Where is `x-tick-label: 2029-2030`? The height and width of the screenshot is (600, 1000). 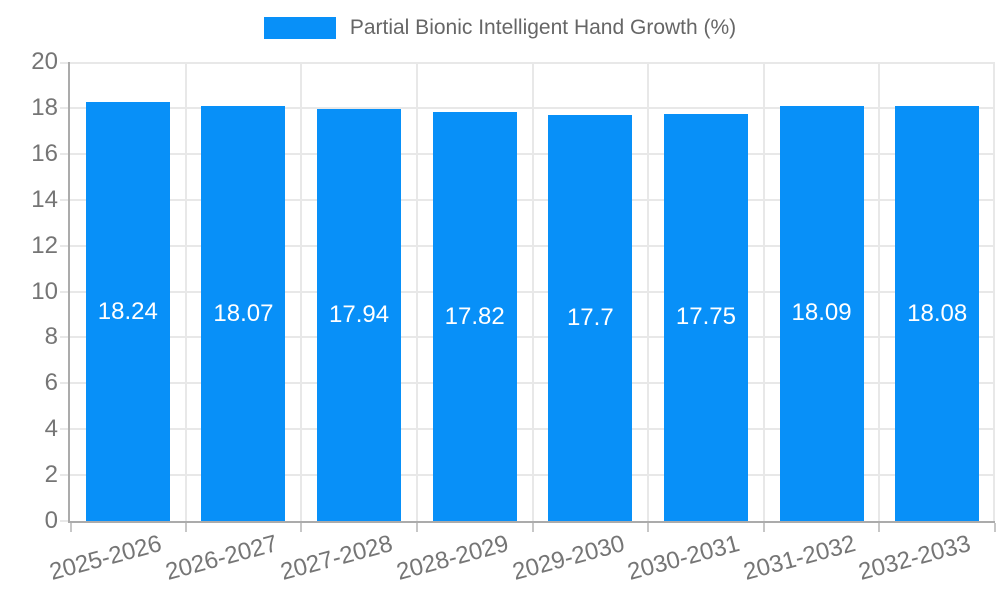
x-tick-label: 2029-2030 is located at coordinates (568, 558).